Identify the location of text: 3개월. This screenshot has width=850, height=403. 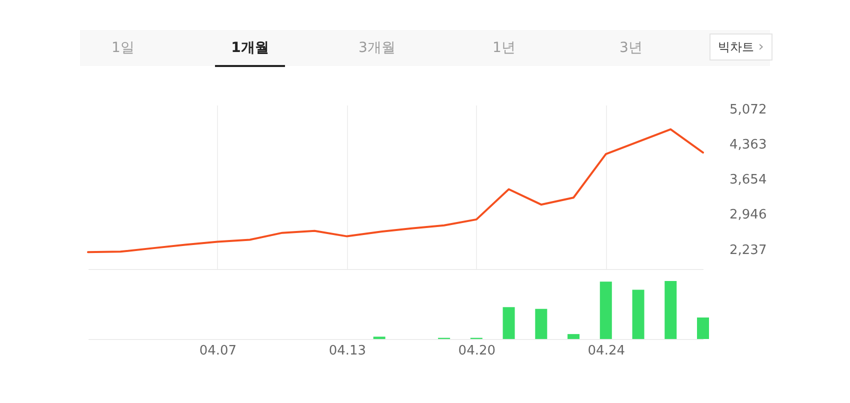
(377, 48).